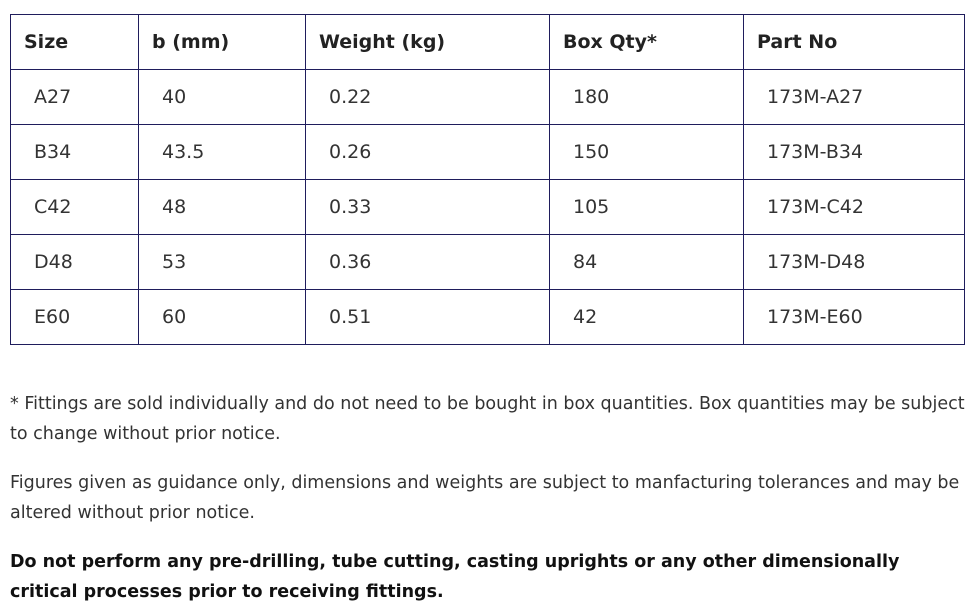 This screenshot has width=972, height=616. I want to click on table-row: A27 40 0.22 180 173M-A27, so click(487, 97).